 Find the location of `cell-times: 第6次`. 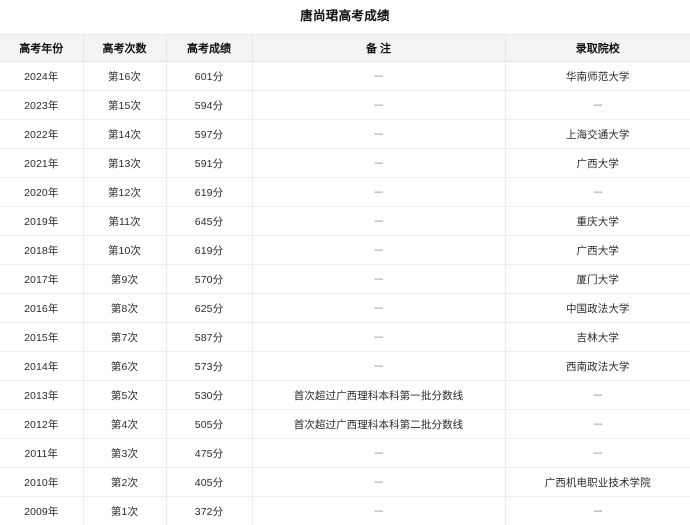

cell-times: 第6次 is located at coordinates (124, 366).